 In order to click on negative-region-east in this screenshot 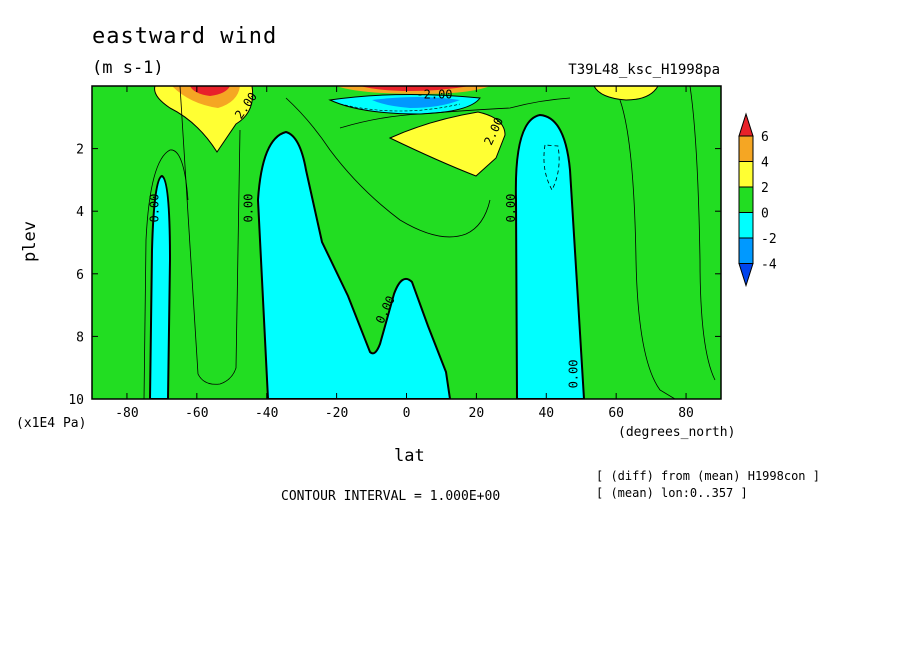, I will do `click(550, 256)`.